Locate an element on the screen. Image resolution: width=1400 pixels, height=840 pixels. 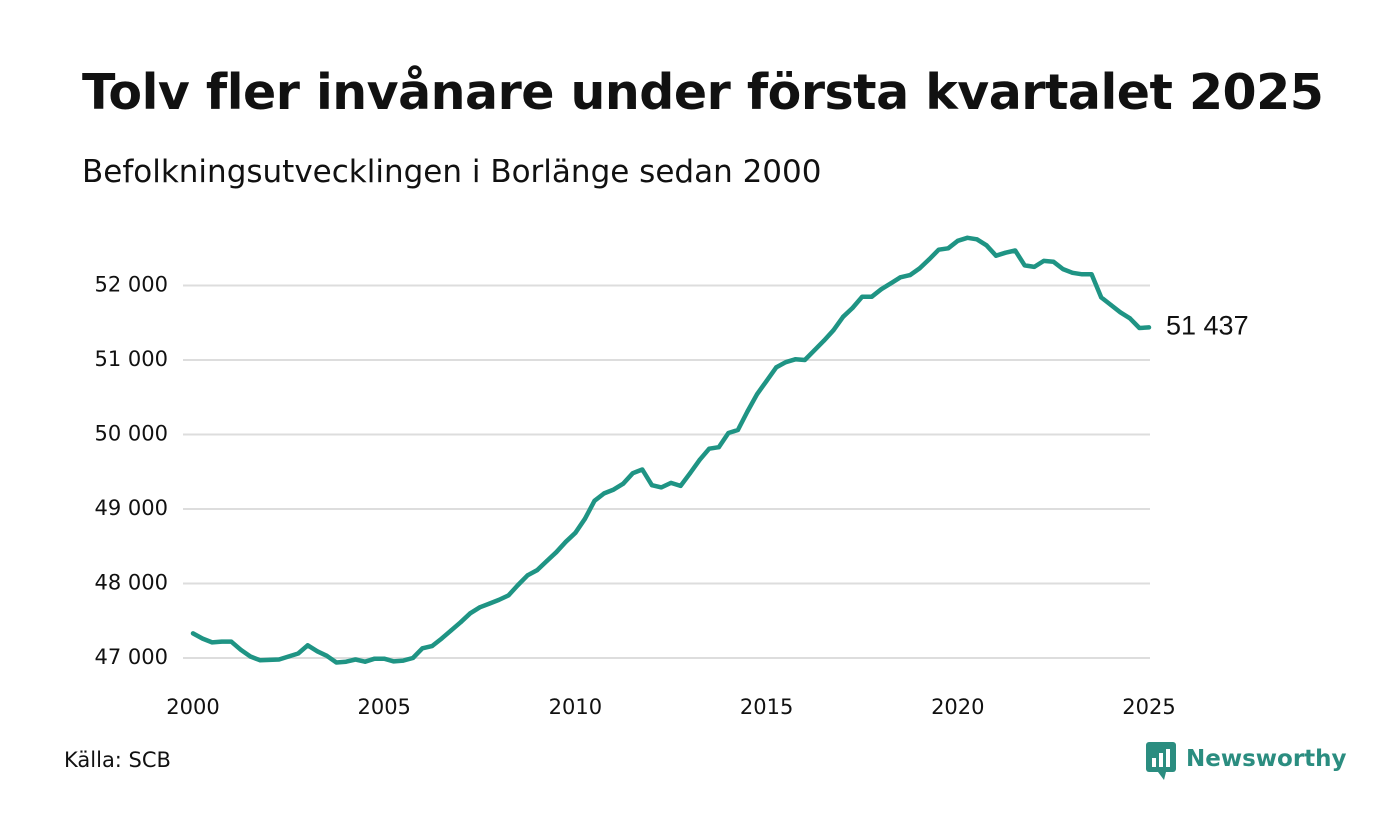
x-tick-label: 2020 is located at coordinates (957, 707).